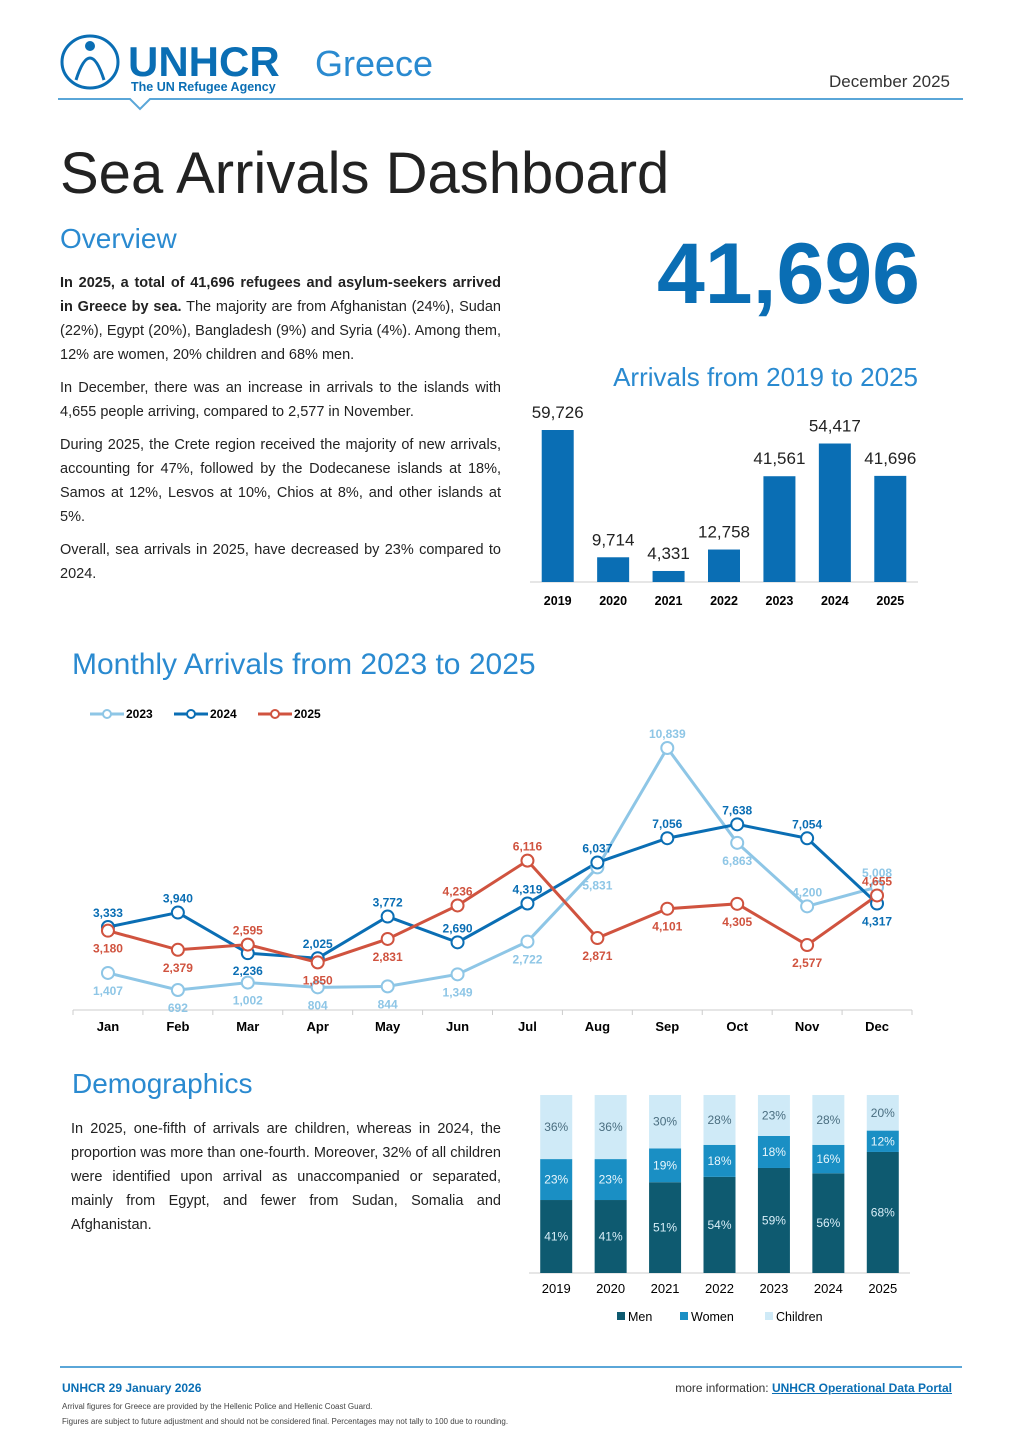 The height and width of the screenshot is (1449, 1024). What do you see at coordinates (388, 1004) in the screenshot?
I see `value-label: 844` at bounding box center [388, 1004].